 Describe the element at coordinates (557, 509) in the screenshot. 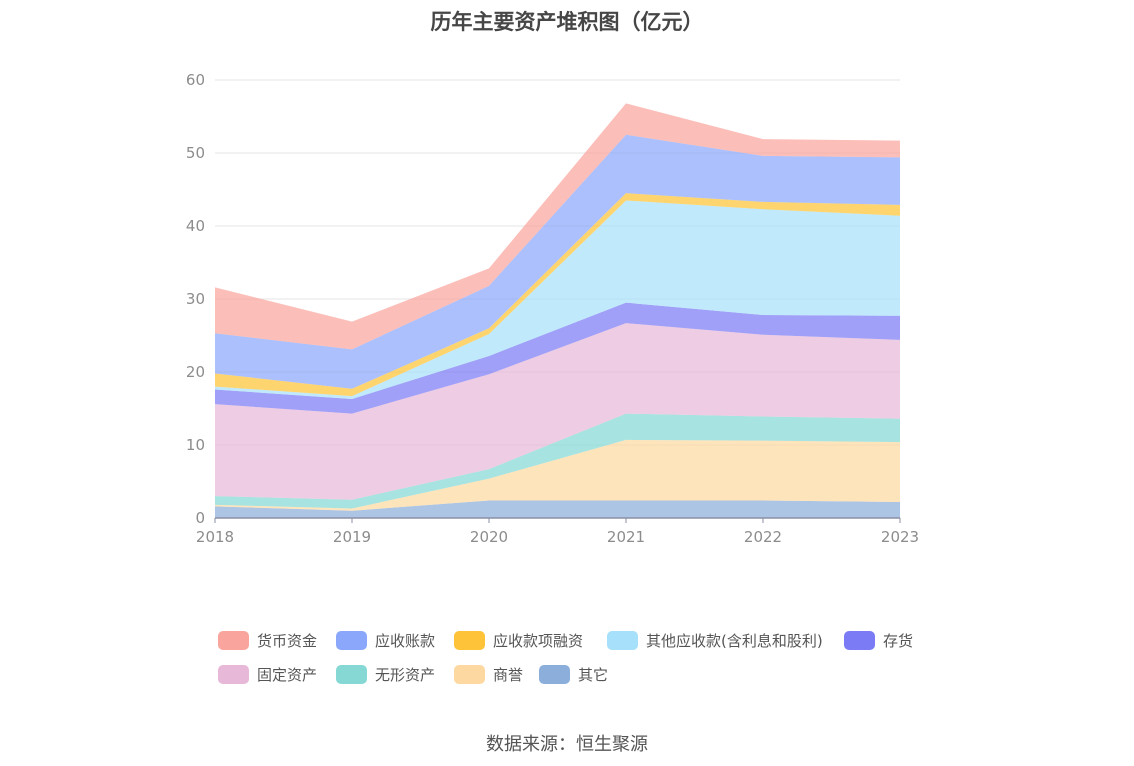

I see `area-series-其它` at that location.